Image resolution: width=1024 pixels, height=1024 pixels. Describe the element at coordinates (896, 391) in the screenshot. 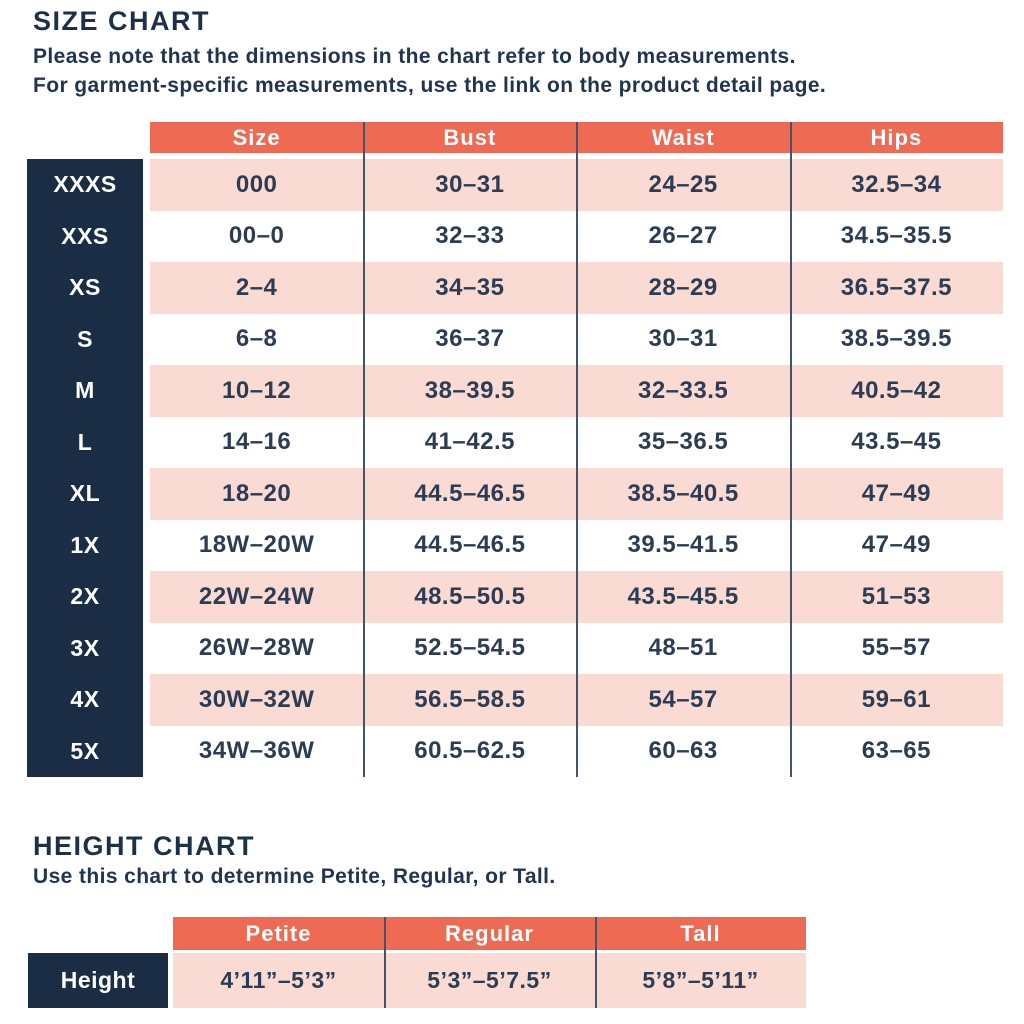

I see `size-cell-m-hips: 40.5–42` at that location.